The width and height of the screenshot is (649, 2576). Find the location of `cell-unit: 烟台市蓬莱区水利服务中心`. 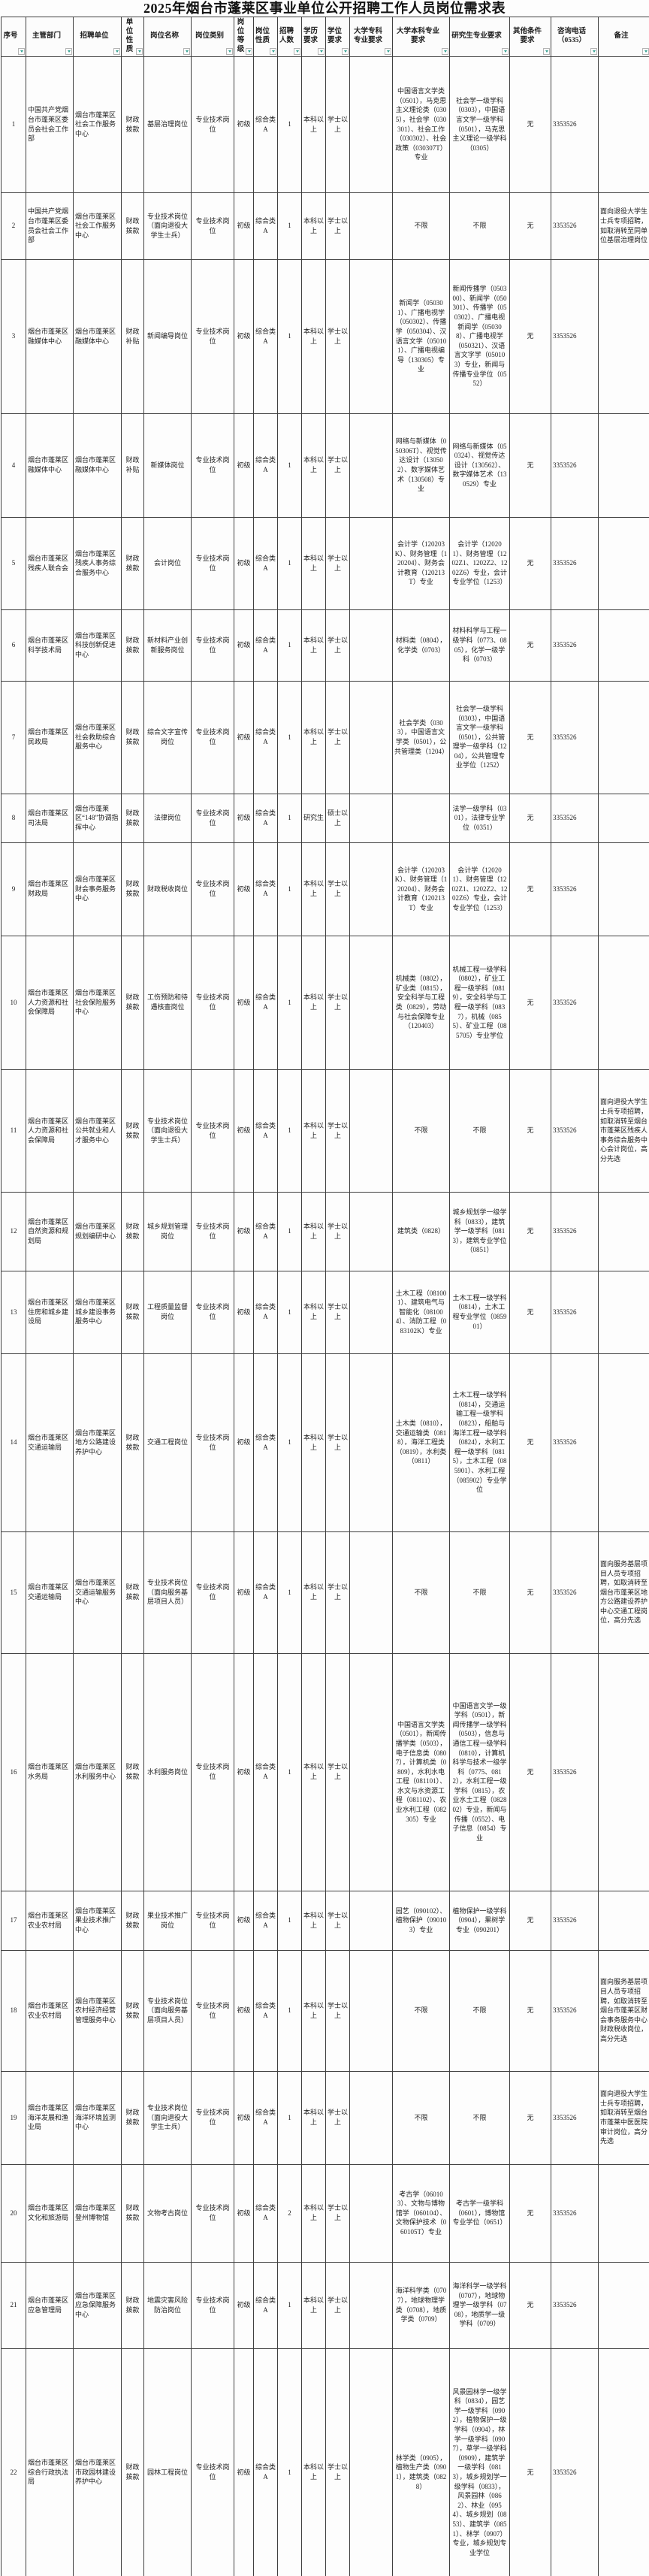

cell-unit: 烟台市蓬莱区水利服务中心 is located at coordinates (98, 1771).